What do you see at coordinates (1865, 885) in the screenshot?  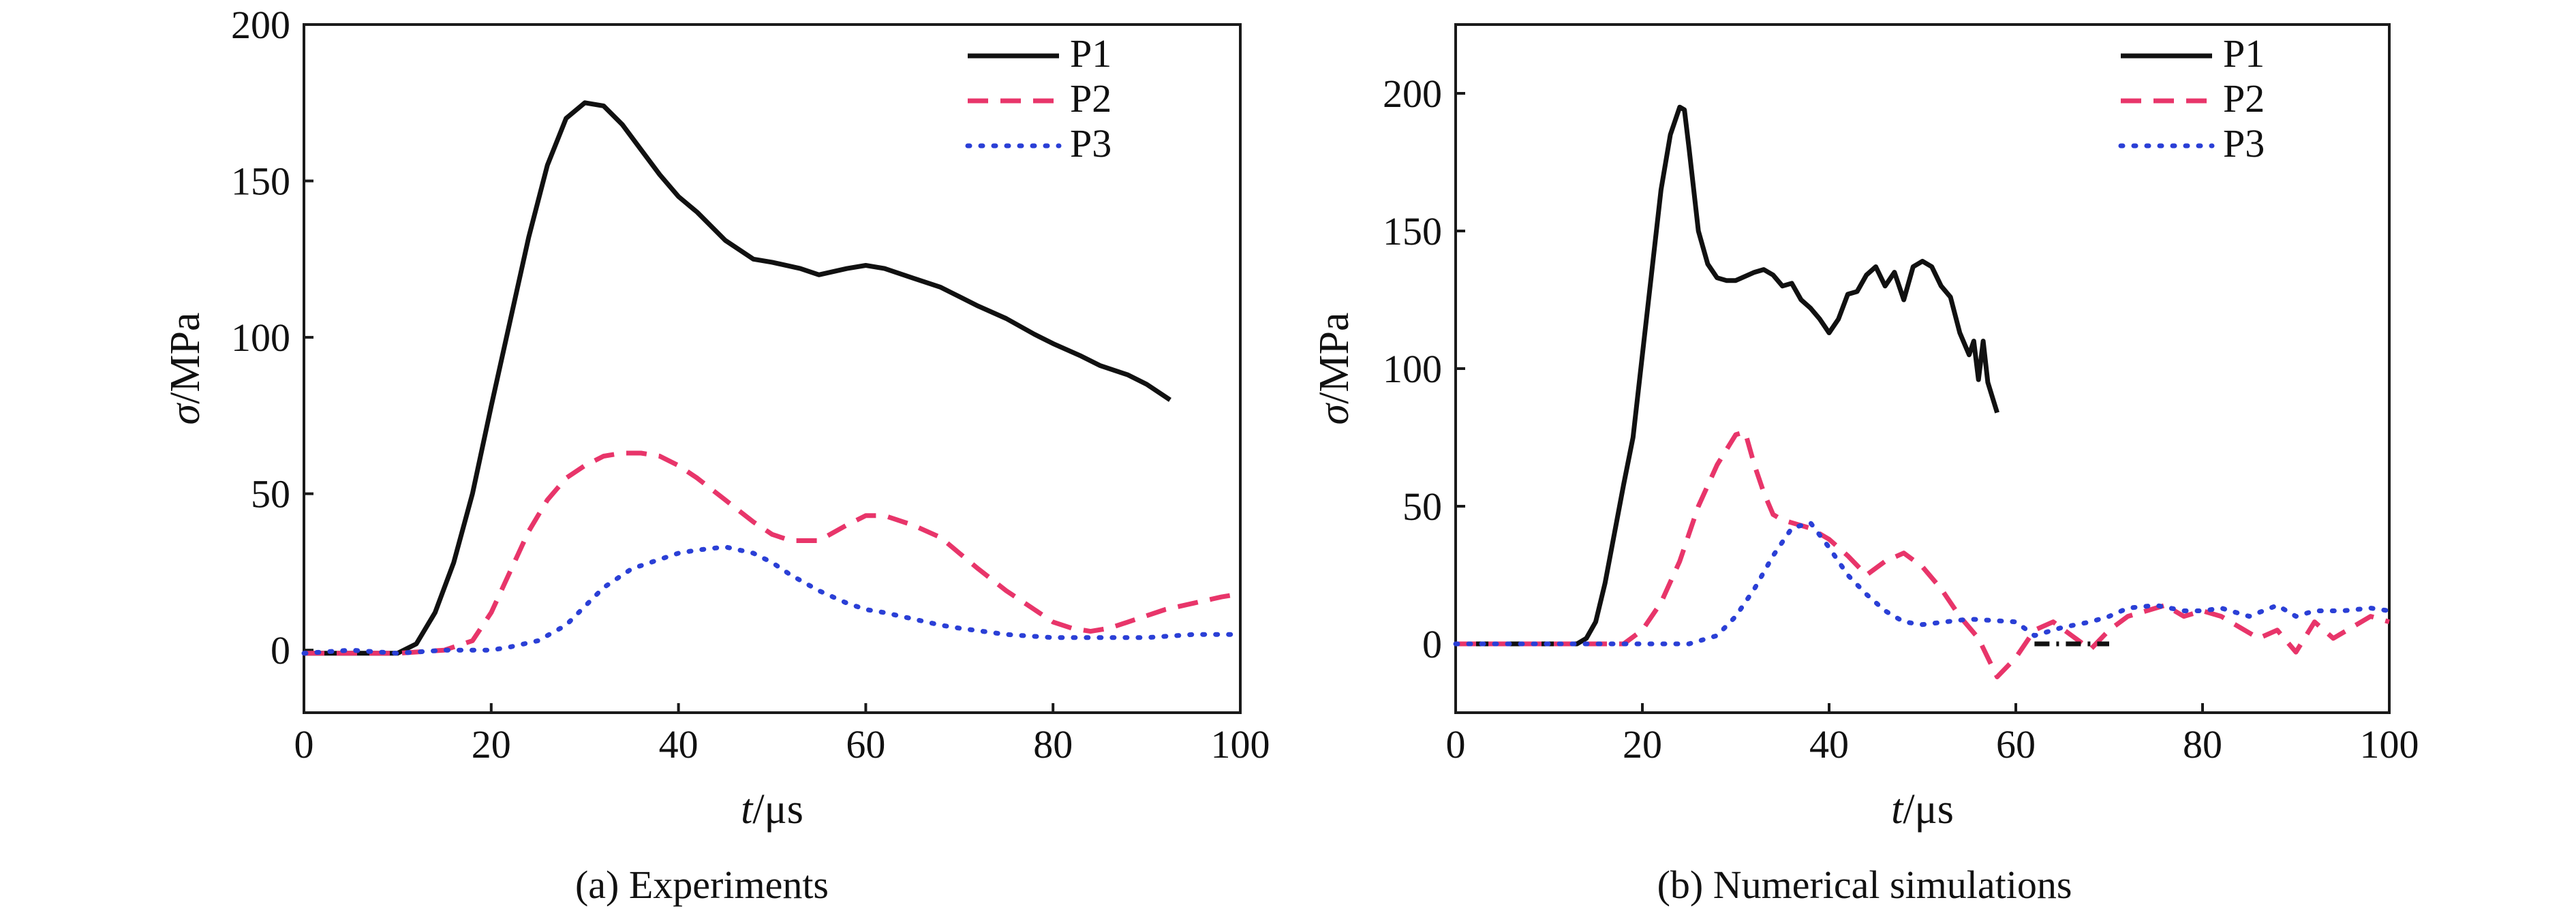 I see `caption-numerical-simulations: (b) Numerical simulations` at bounding box center [1865, 885].